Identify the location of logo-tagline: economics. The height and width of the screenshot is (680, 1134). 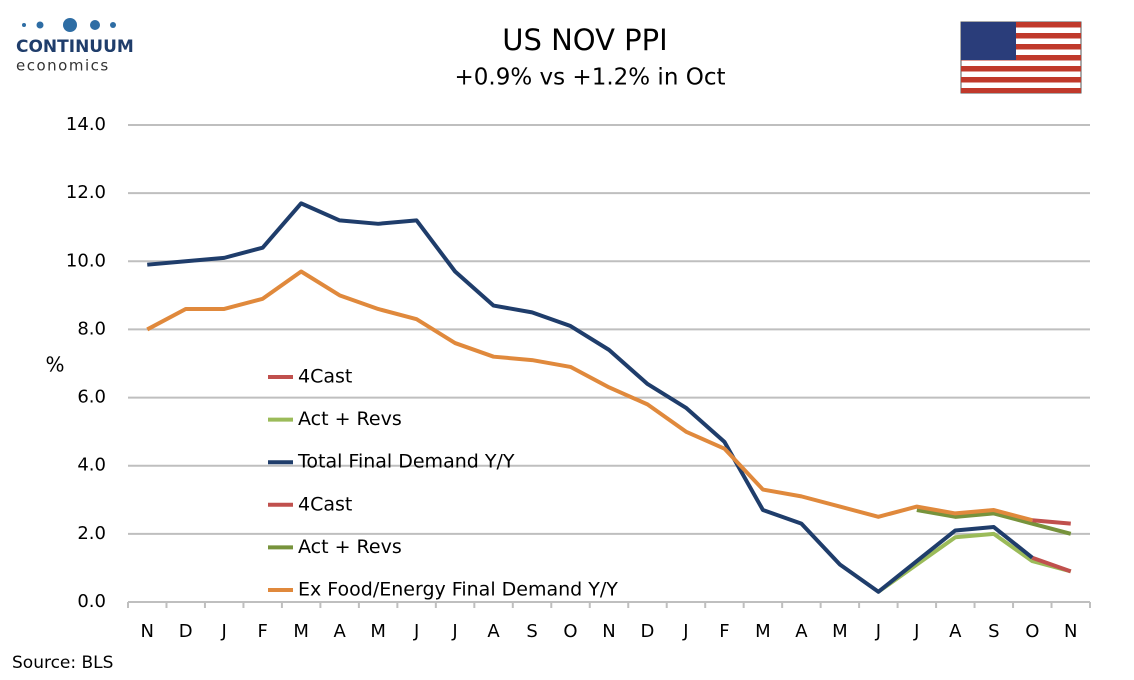
(63, 66).